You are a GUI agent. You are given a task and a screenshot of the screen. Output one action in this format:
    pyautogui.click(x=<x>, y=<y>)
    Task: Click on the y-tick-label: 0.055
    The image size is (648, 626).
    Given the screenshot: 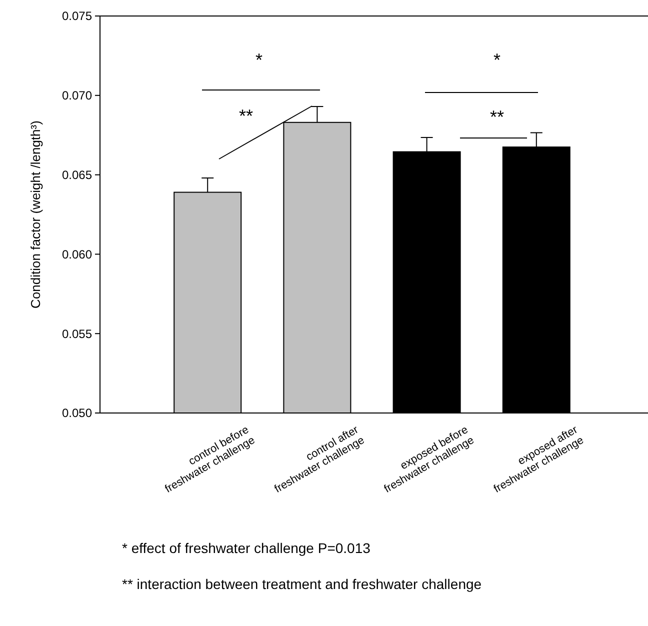 What is the action you would take?
    pyautogui.click(x=77, y=333)
    